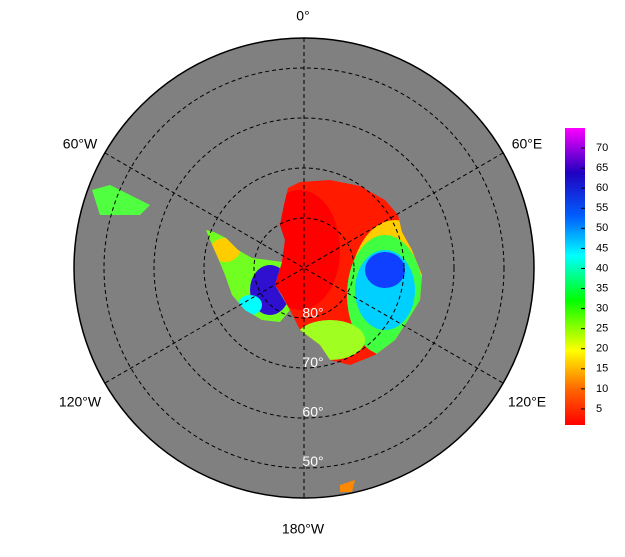  What do you see at coordinates (602, 208) in the screenshot?
I see `colorbar-tick-label: 55` at bounding box center [602, 208].